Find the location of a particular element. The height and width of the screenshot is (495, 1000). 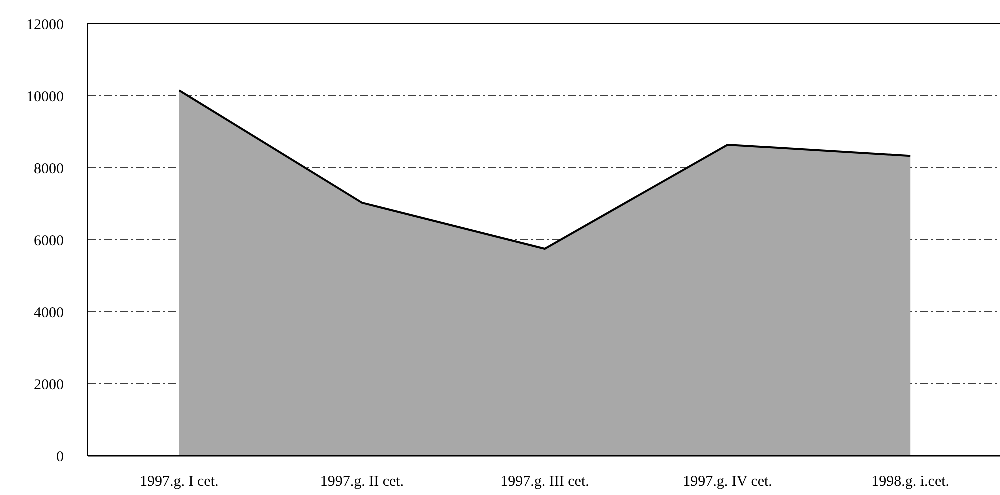

y-tick-label: 8000 is located at coordinates (49, 169).